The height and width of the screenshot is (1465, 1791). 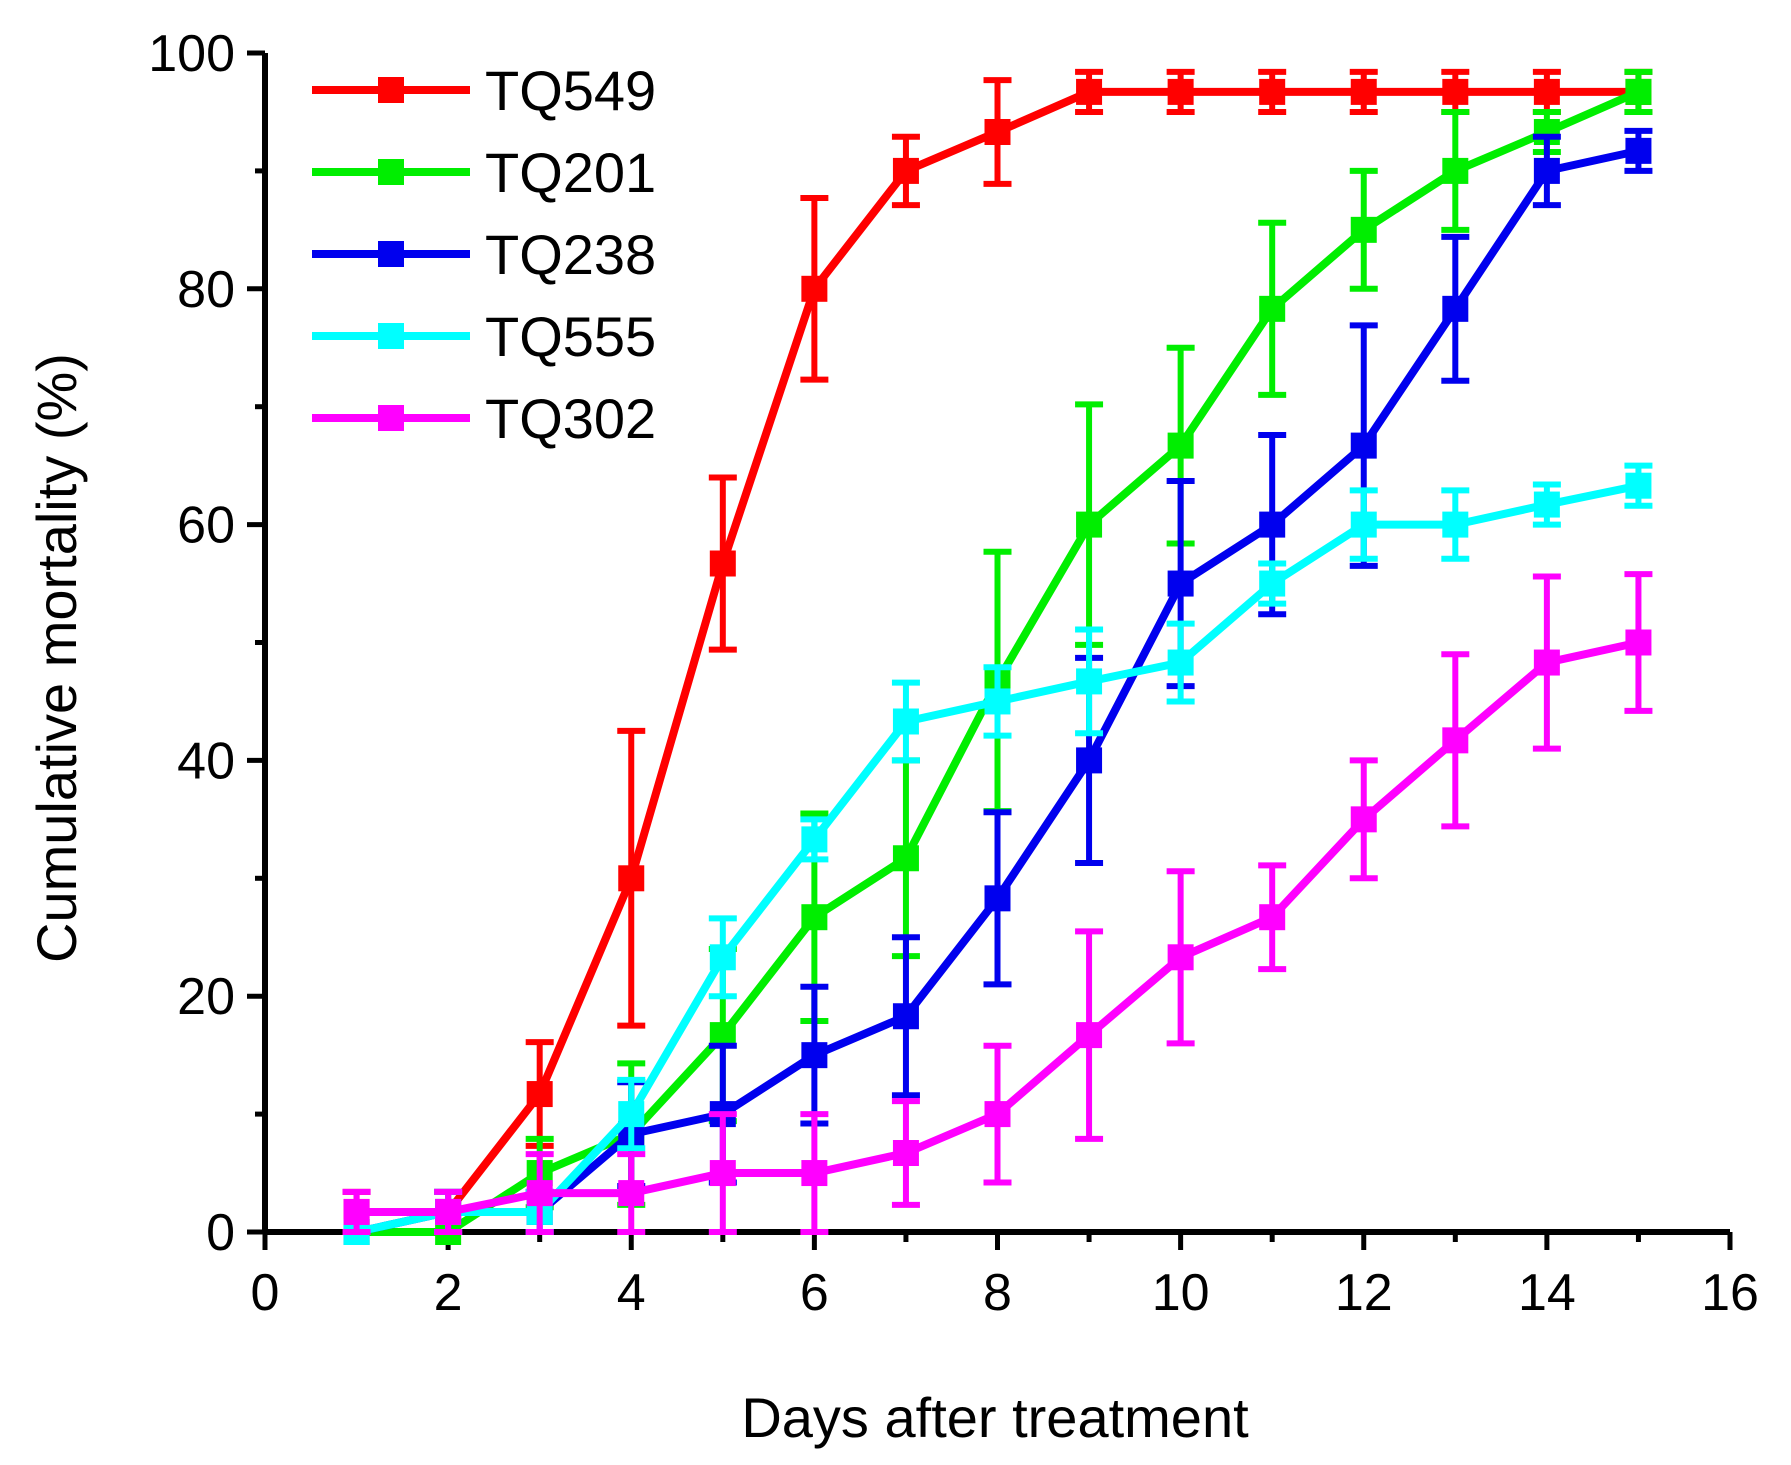 I want to click on legend-item-tq555: TQ555, so click(x=484, y=336).